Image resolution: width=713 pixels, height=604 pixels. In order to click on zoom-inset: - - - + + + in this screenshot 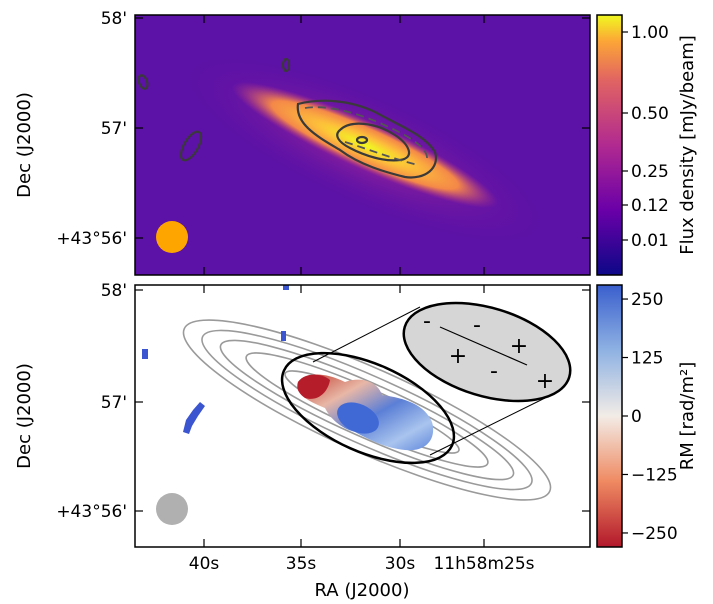, I will do `click(487, 352)`.